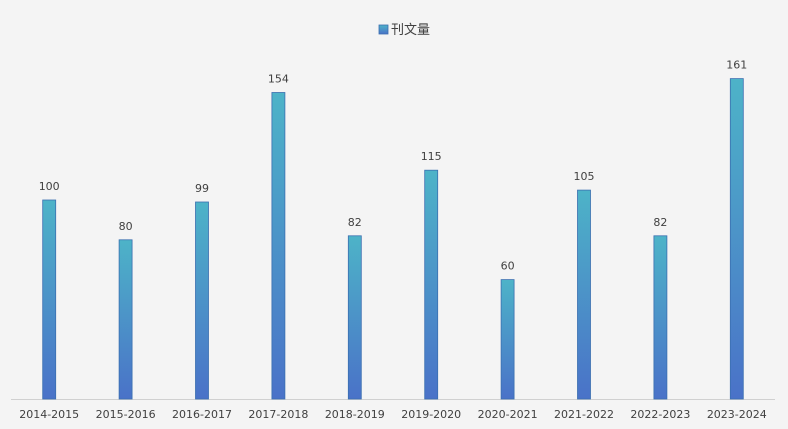  What do you see at coordinates (584, 414) in the screenshot?
I see `x-tick-label-2021-2022: 2021-2022` at bounding box center [584, 414].